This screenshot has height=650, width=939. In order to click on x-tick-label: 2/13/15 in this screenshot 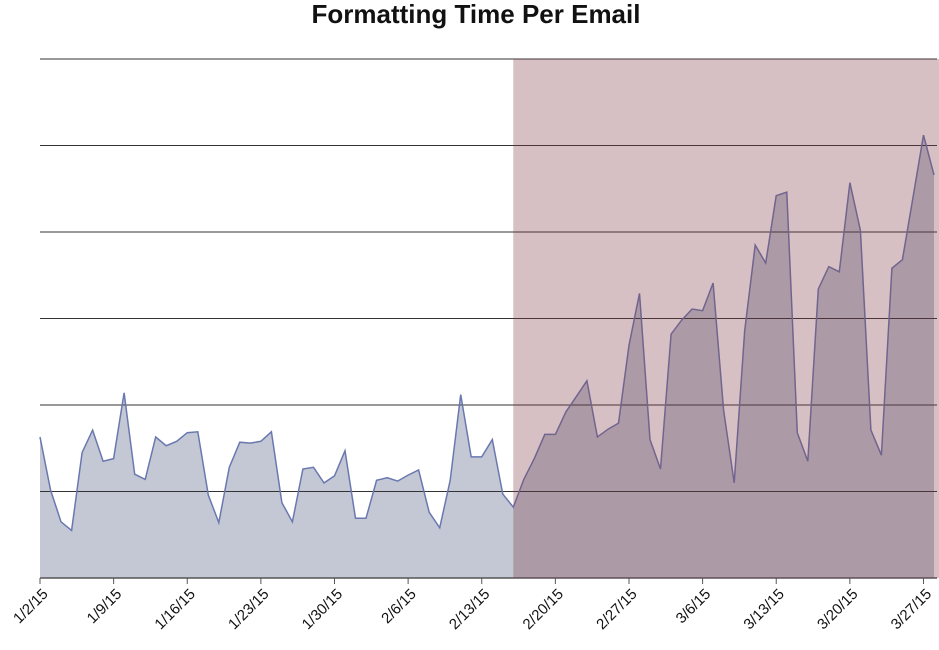, I will do `click(469, 609)`.